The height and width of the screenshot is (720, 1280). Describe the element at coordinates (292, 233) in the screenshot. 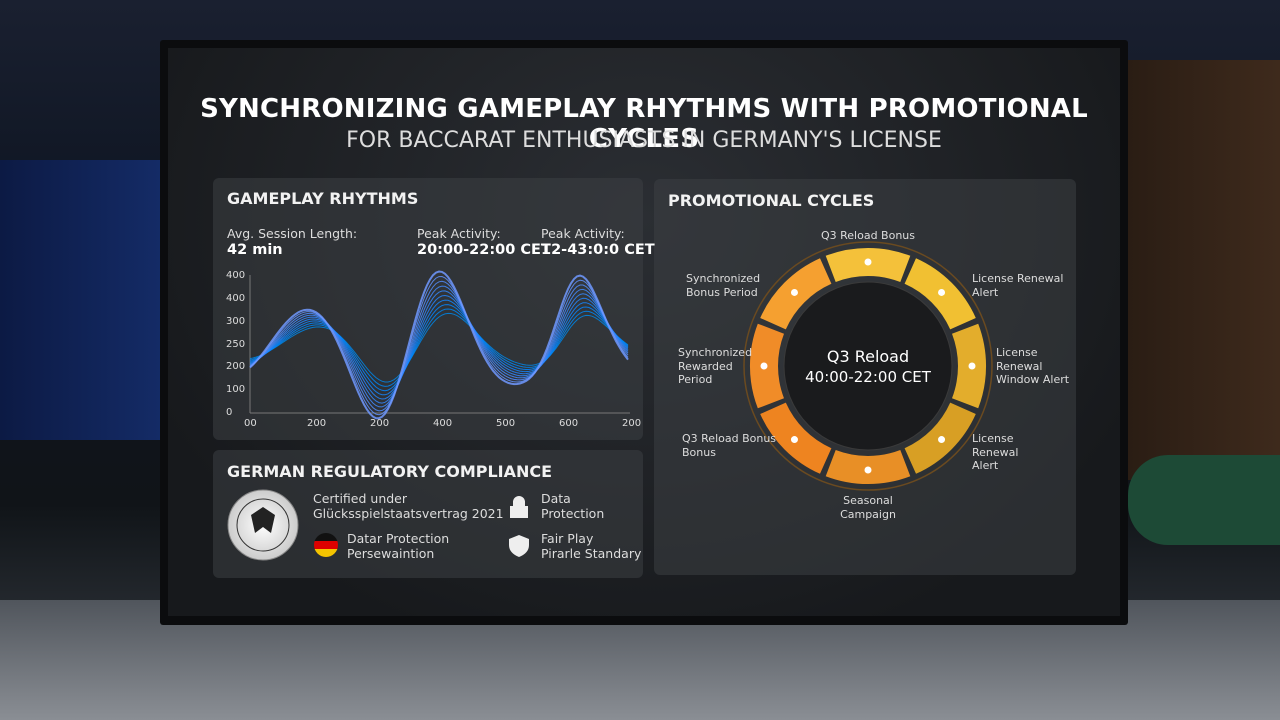

I see `stat-label: Avg. Session Length:` at that location.